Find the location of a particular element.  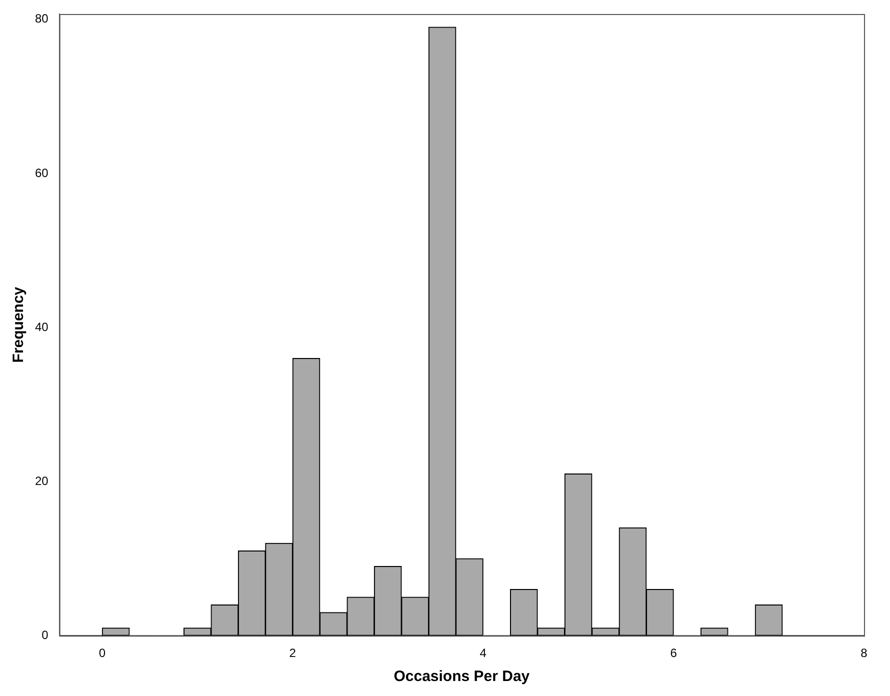

x-tick-label: 2 is located at coordinates (292, 653).